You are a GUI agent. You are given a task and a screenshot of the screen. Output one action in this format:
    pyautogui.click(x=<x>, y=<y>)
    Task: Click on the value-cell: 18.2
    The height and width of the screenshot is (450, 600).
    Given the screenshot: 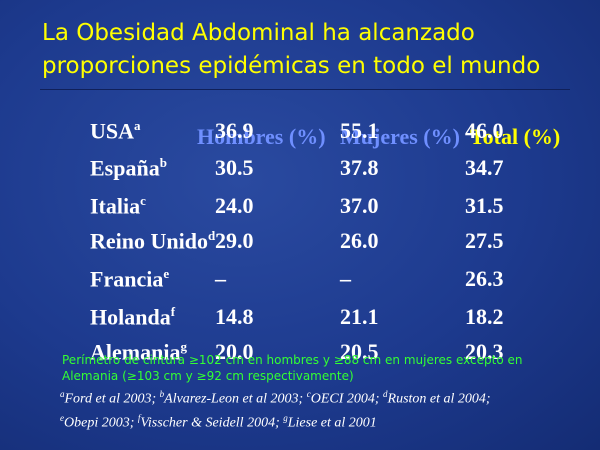 What is the action you would take?
    pyautogui.click(x=484, y=316)
    